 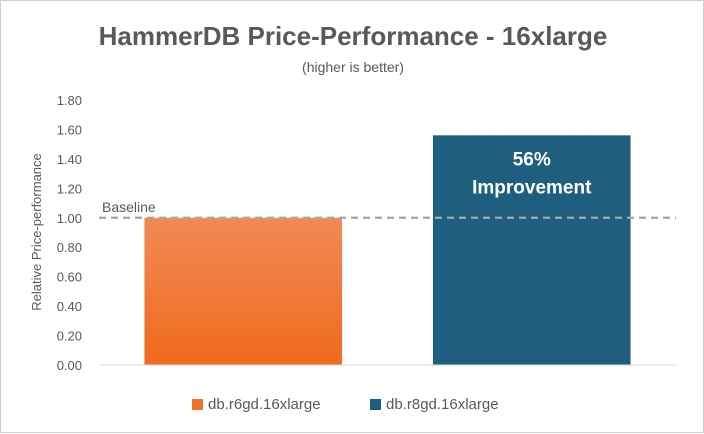 I want to click on y-tick-label: 0.00, so click(x=69, y=365).